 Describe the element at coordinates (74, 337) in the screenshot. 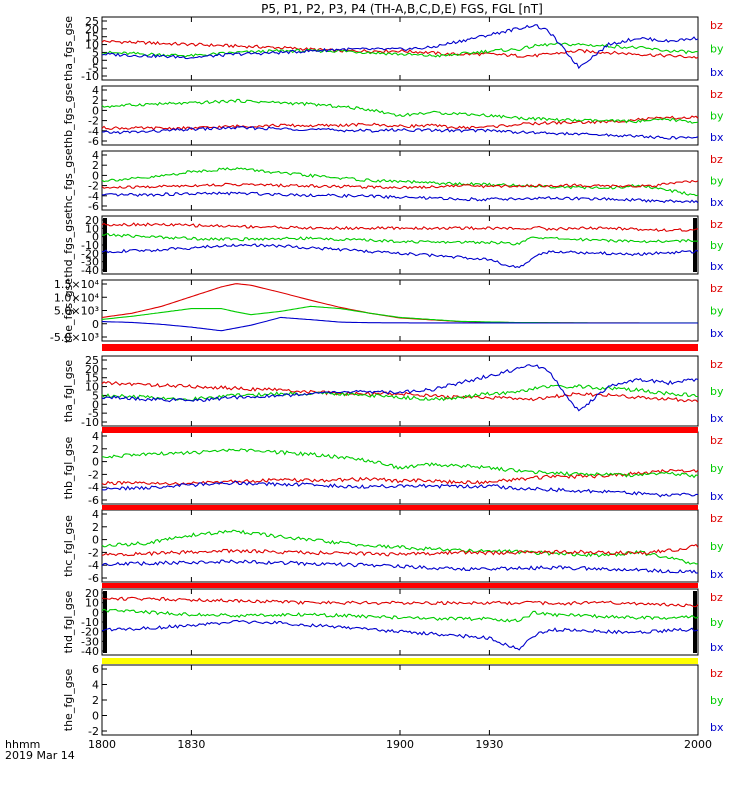

I see `y-tick-label: -5.0×10³` at that location.